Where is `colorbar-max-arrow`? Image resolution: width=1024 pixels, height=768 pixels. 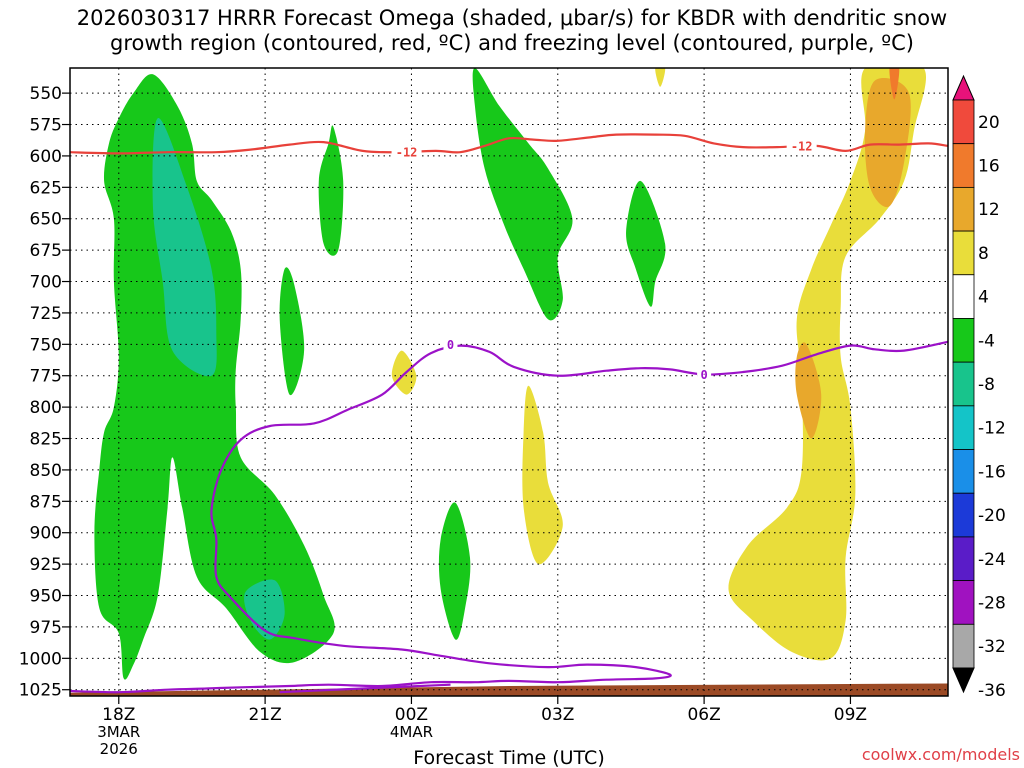 colorbar-max-arrow is located at coordinates (963, 87).